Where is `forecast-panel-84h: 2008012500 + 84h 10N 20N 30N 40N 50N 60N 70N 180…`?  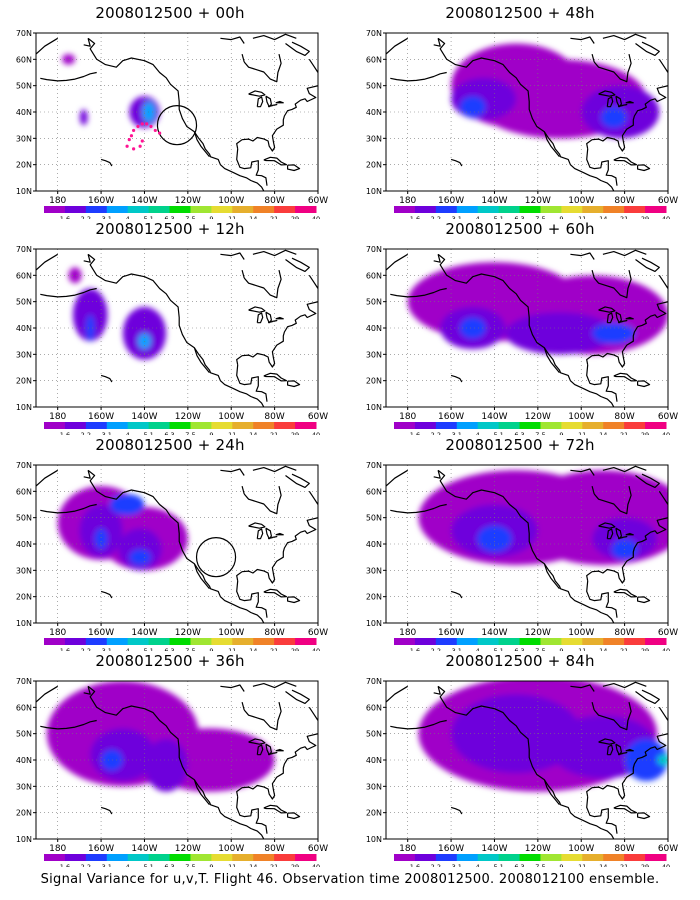
forecast-panel-84h: 2008012500 + 84h 10N 20N 30N 40N 50N 60N 70N 180… is located at coordinates (520, 760).